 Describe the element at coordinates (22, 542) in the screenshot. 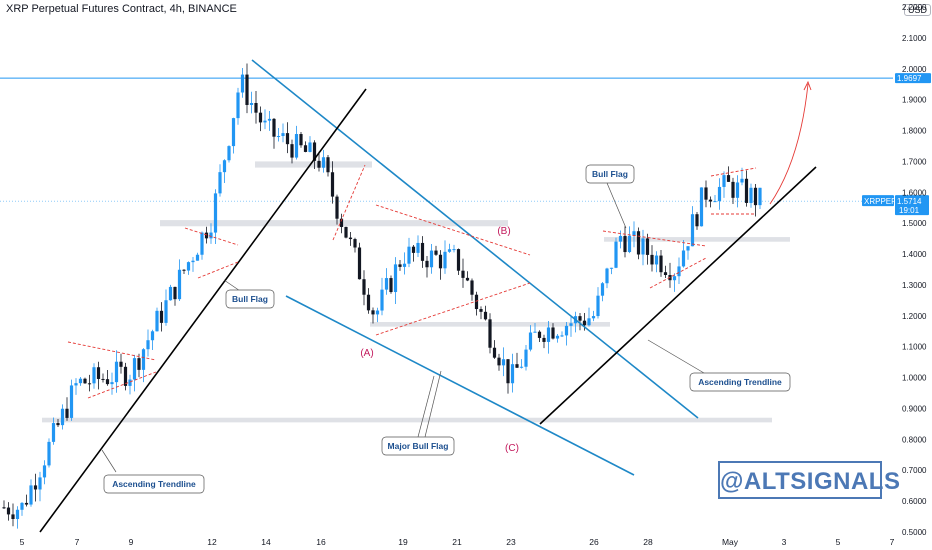

I see `x-tick-label: 5` at that location.